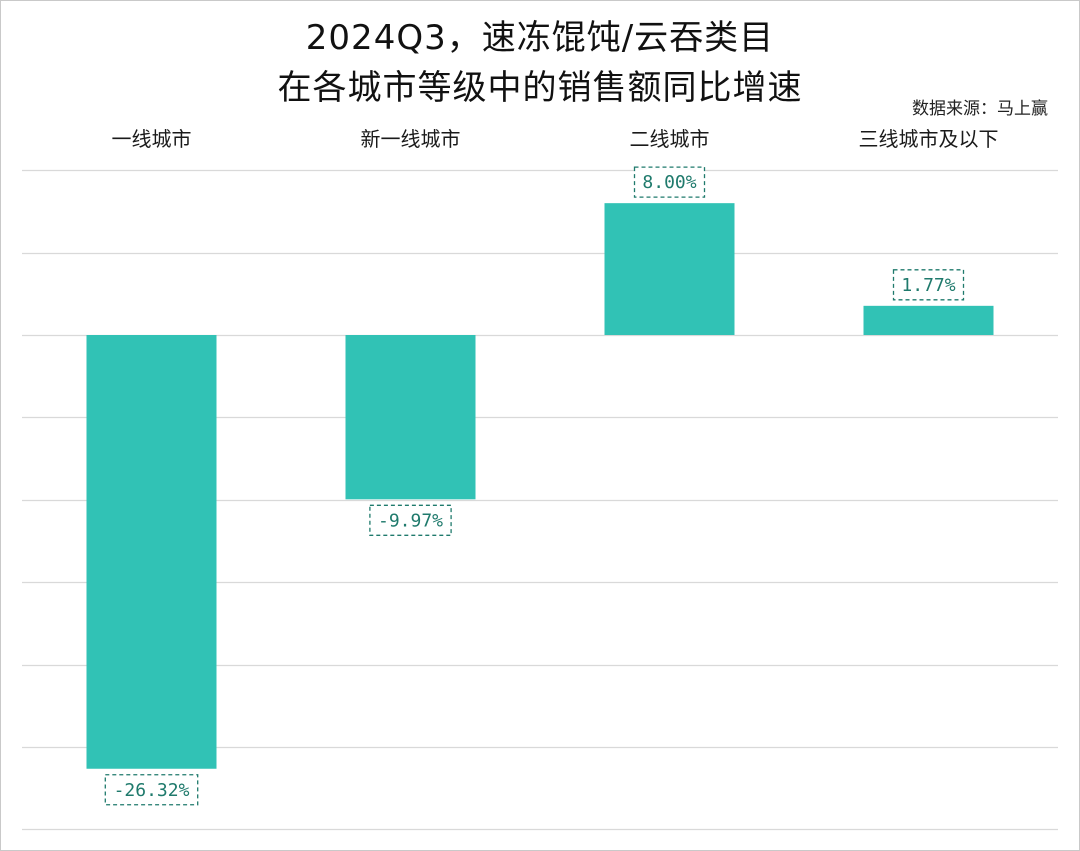 The image size is (1080, 851). I want to click on data-label: 8.00%, so click(669, 182).